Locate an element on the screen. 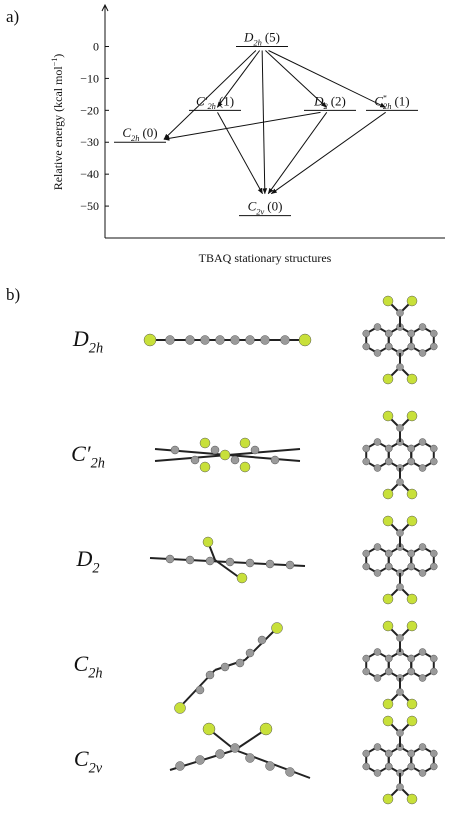  y-axis-label: Relative energy (kcal mol−1) is located at coordinates (57, 122).